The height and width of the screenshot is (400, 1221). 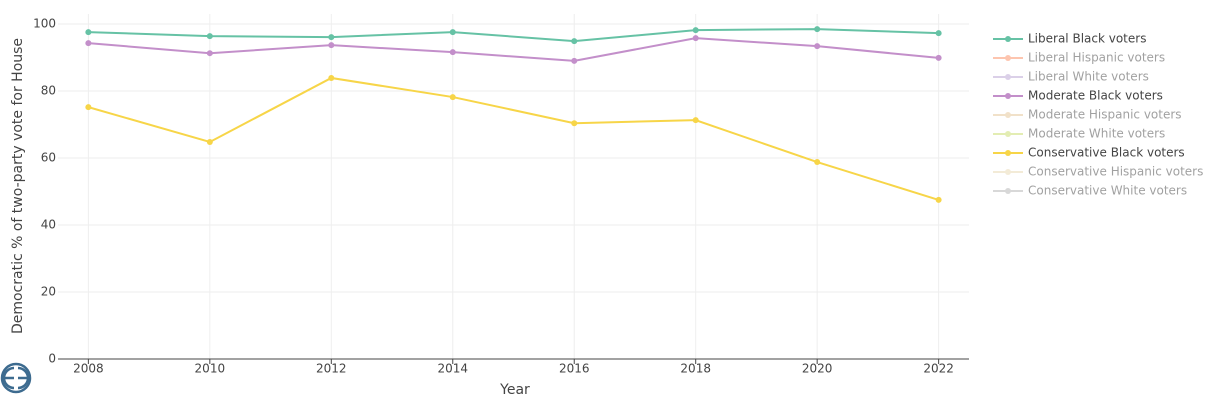 I want to click on y-tick-label: 20, so click(x=48, y=292).